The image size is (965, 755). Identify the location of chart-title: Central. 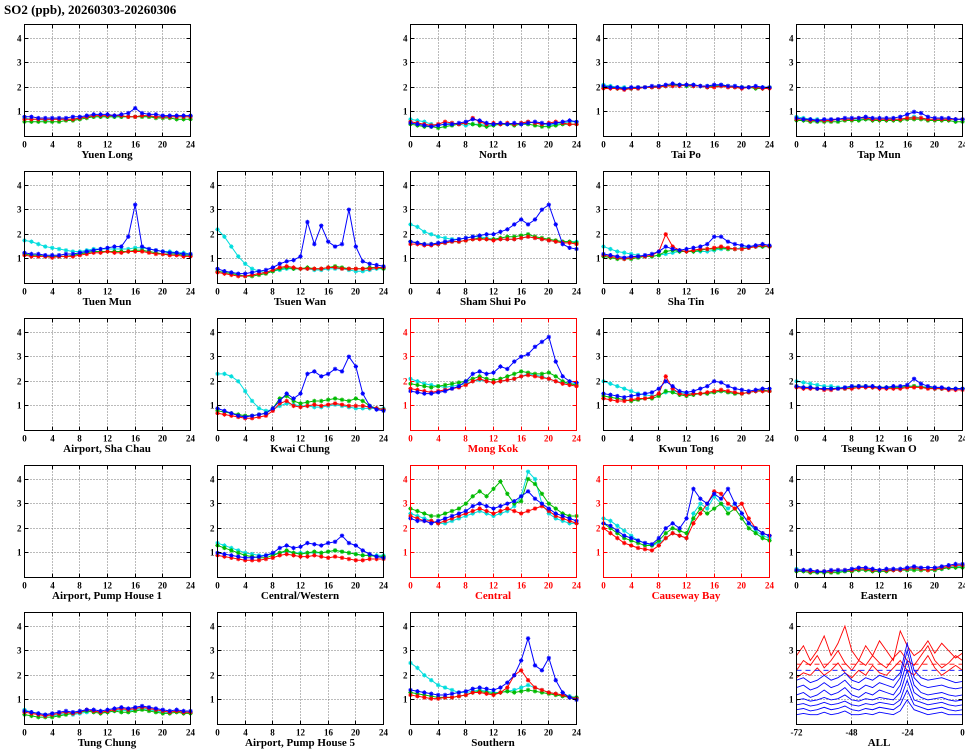
(493, 596).